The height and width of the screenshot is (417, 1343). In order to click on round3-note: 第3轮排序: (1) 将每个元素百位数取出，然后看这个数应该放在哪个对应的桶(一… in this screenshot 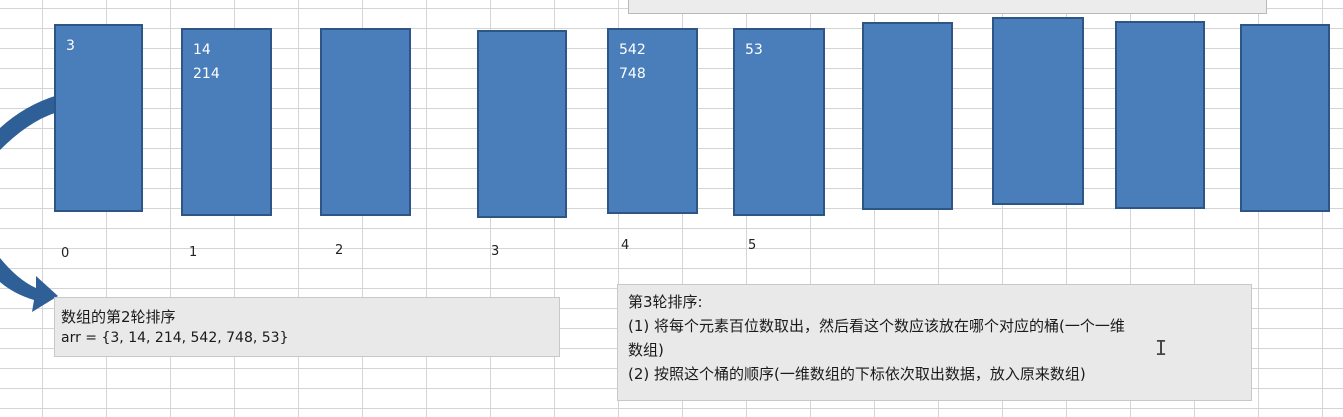, I will do `click(934, 342)`.